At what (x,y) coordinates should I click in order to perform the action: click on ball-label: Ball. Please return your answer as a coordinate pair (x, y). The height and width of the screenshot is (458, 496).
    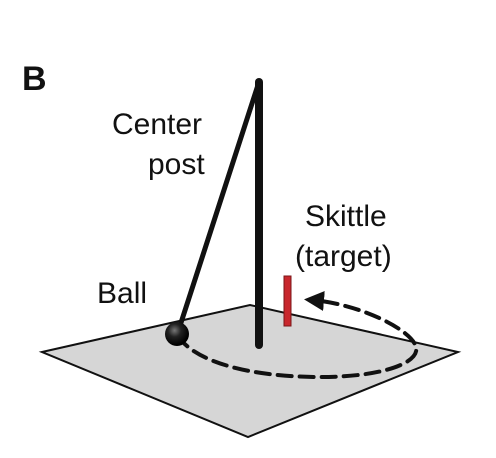
    Looking at the image, I should click on (122, 293).